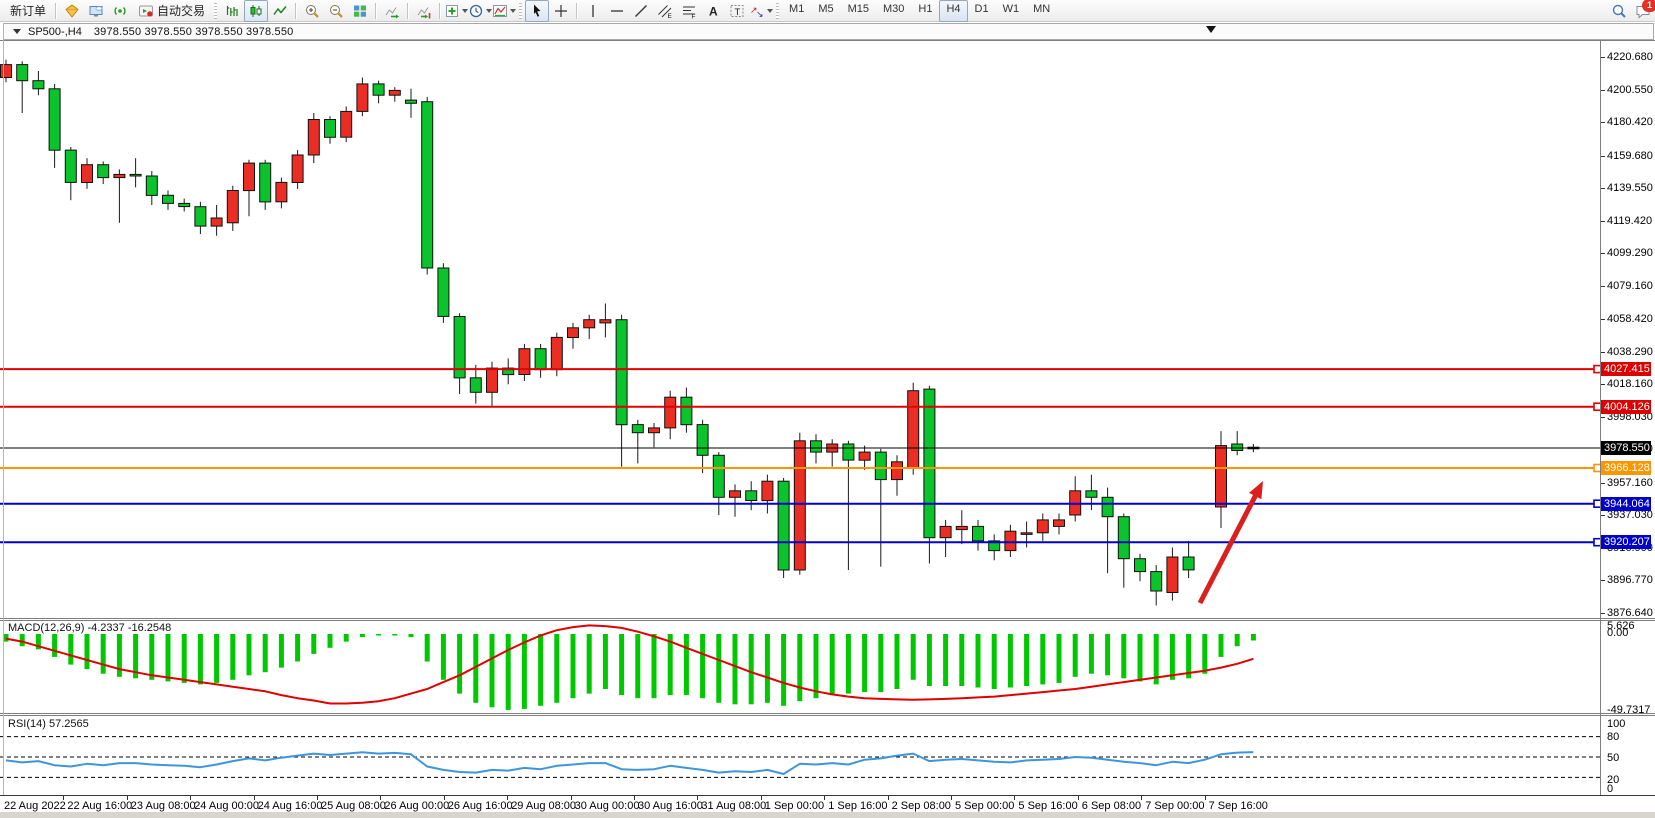 This screenshot has height=818, width=1655. I want to click on bar-chart-button, so click(232, 11).